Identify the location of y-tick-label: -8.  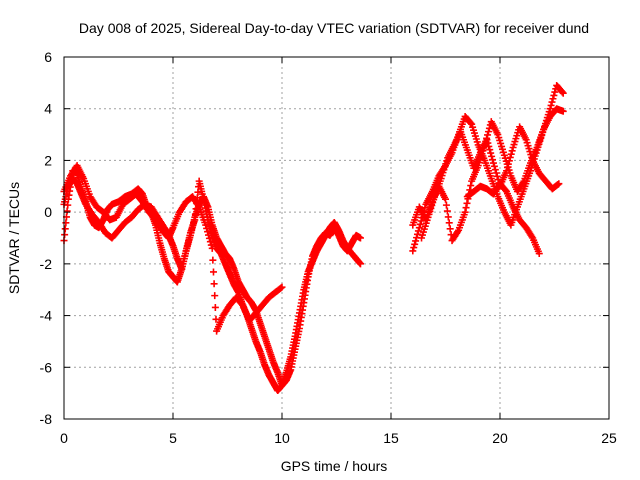
(46, 419).